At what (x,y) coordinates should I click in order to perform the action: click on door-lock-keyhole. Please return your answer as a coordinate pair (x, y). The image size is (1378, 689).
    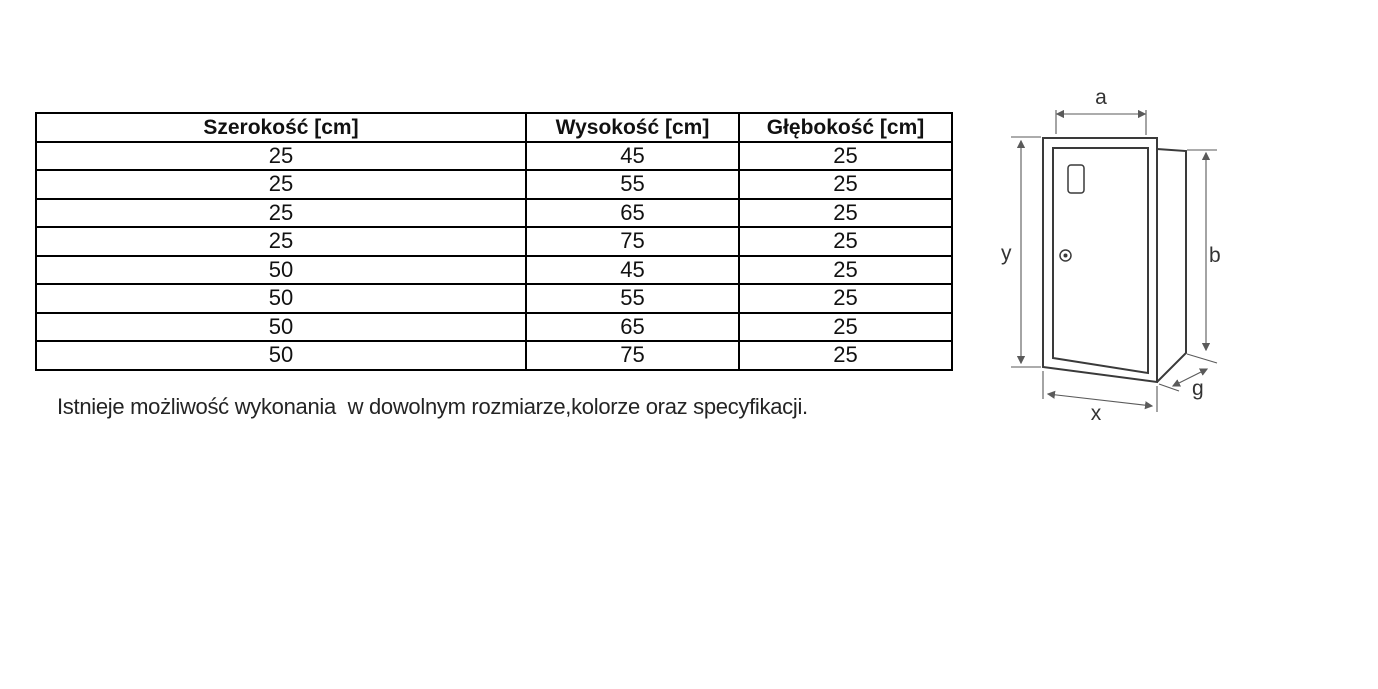
    Looking at the image, I should click on (1065, 255).